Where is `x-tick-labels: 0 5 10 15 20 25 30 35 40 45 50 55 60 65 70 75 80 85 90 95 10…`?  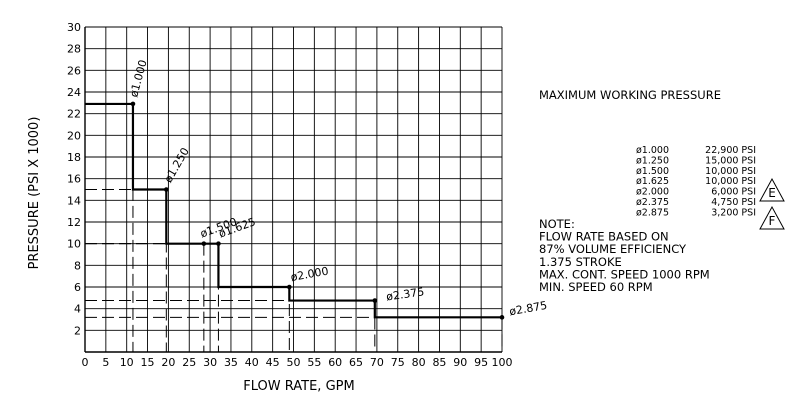 x-tick-labels: 0 5 10 15 20 25 30 35 40 45 50 55 60 65 70 75 80 85 90 95 10… is located at coordinates (297, 362).